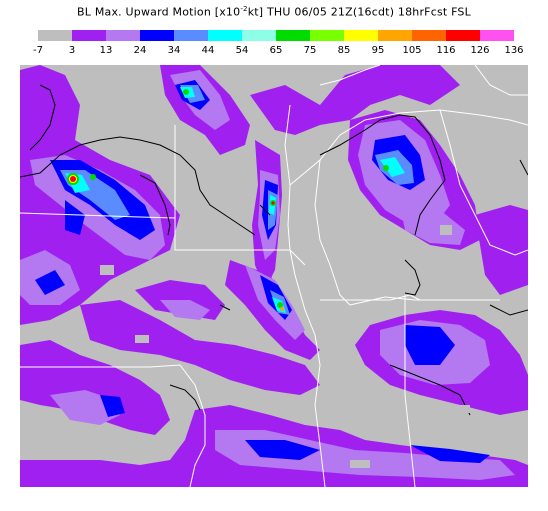 The image size is (548, 511). Describe the element at coordinates (38, 50) in the screenshot. I see `legend-label: -7` at that location.